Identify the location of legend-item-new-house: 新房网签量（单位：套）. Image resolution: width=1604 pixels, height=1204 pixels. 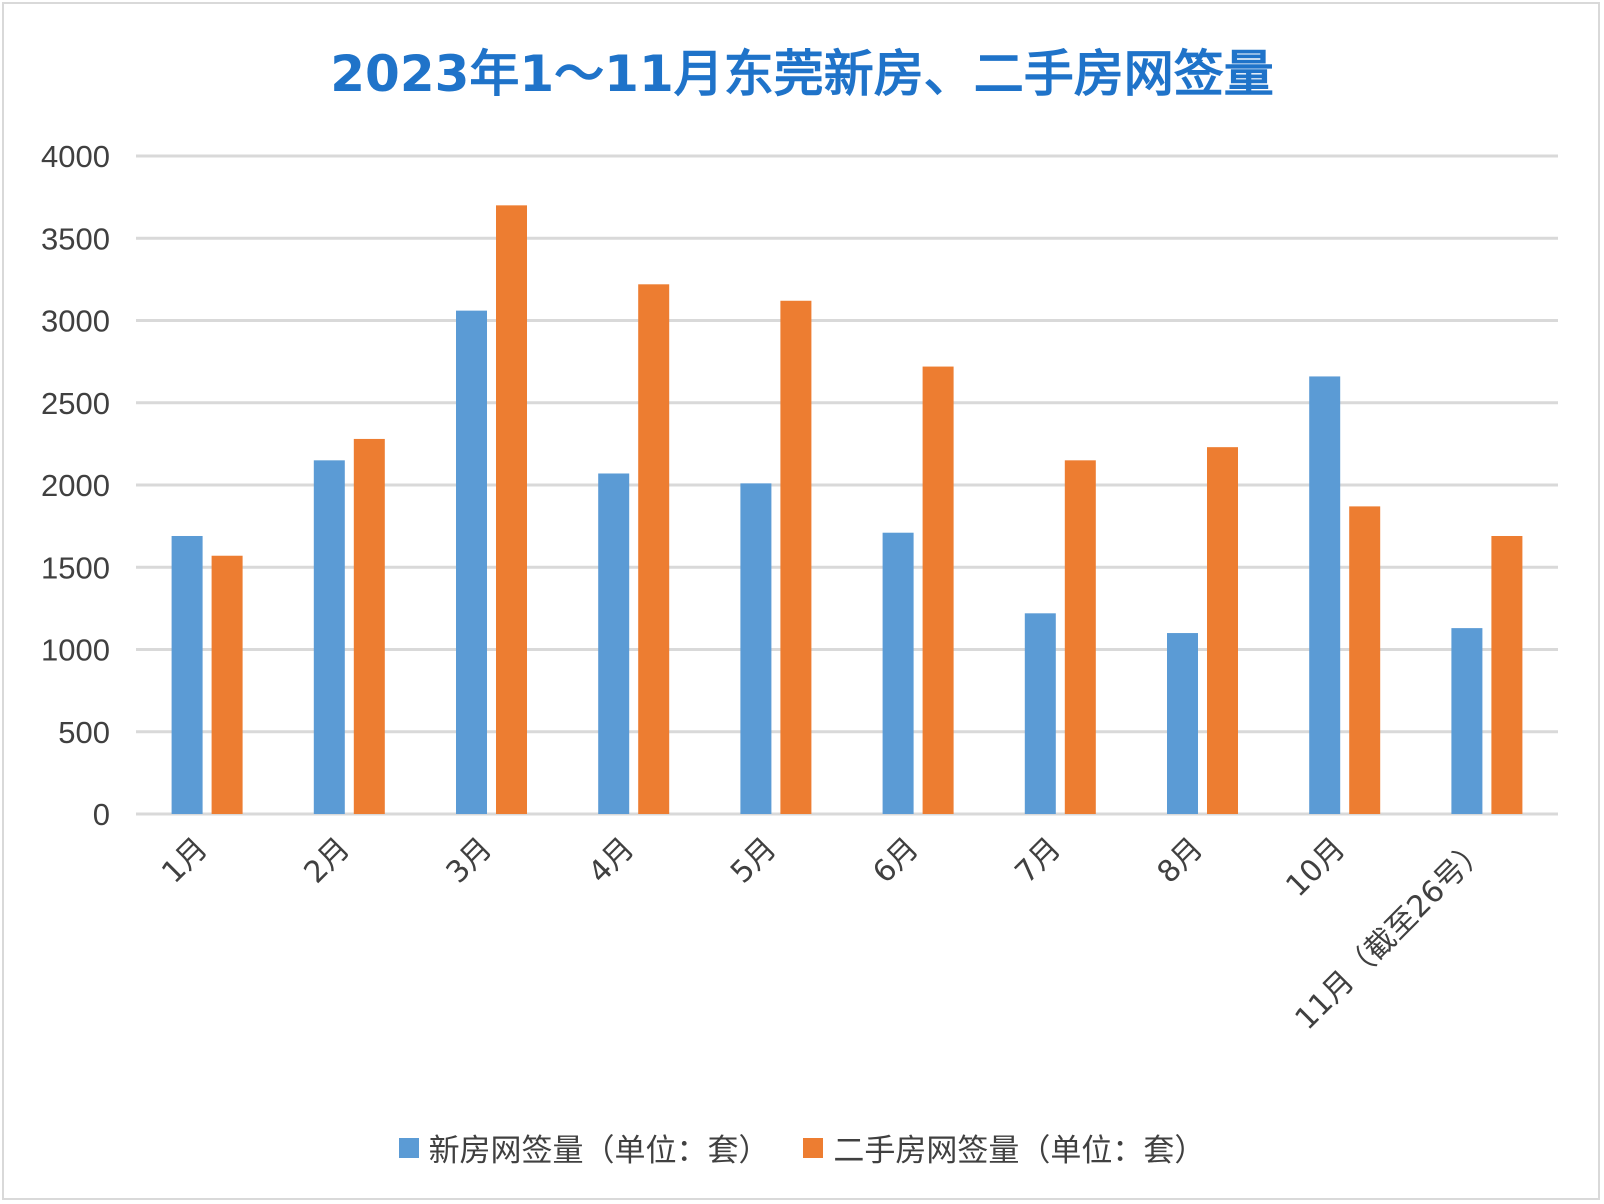
(584, 1147).